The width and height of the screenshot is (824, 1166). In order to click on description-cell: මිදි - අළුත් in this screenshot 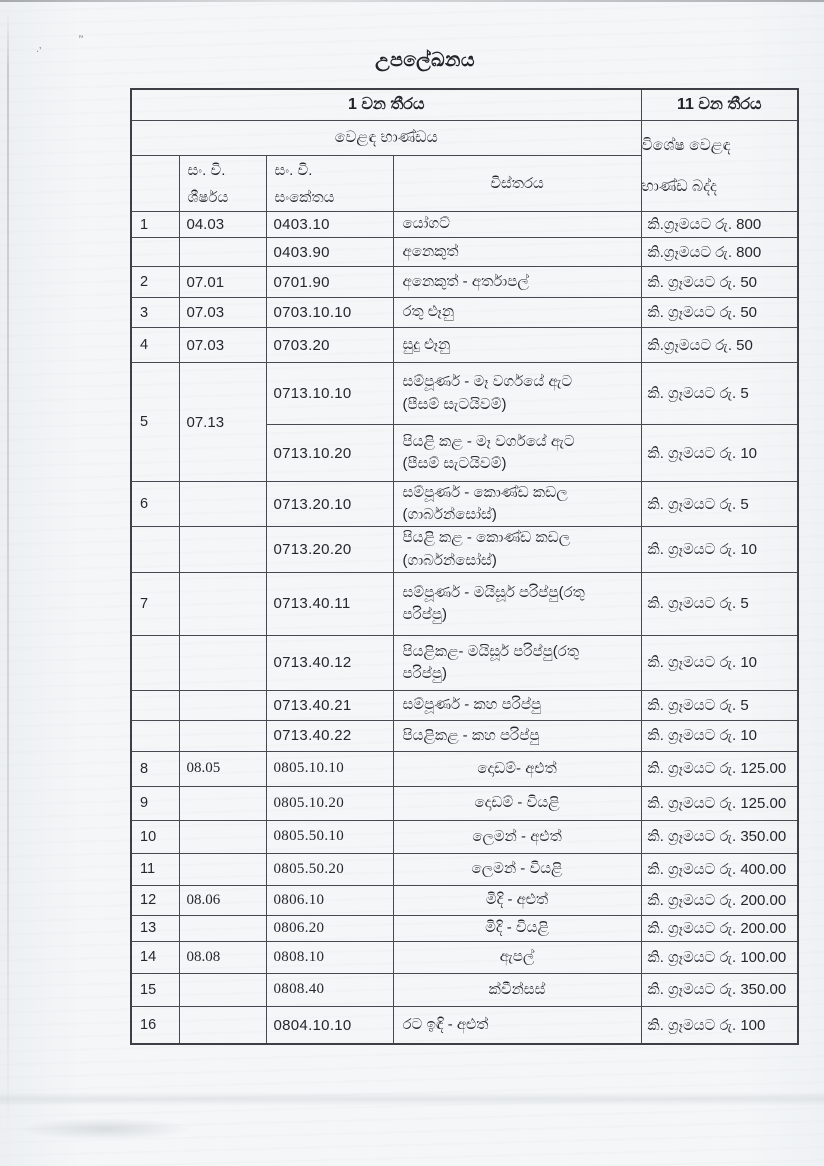, I will do `click(517, 900)`.